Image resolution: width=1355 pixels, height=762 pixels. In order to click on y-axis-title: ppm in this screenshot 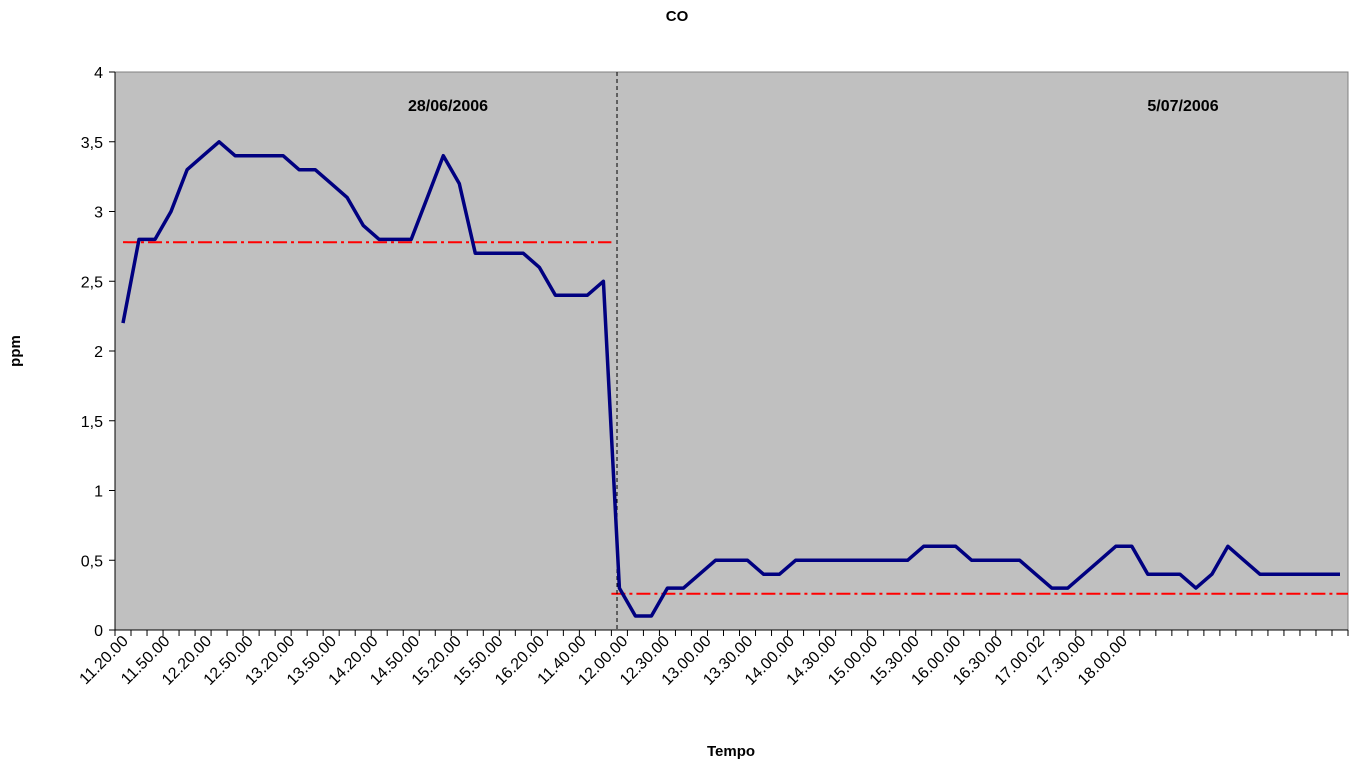, I will do `click(15, 351)`.